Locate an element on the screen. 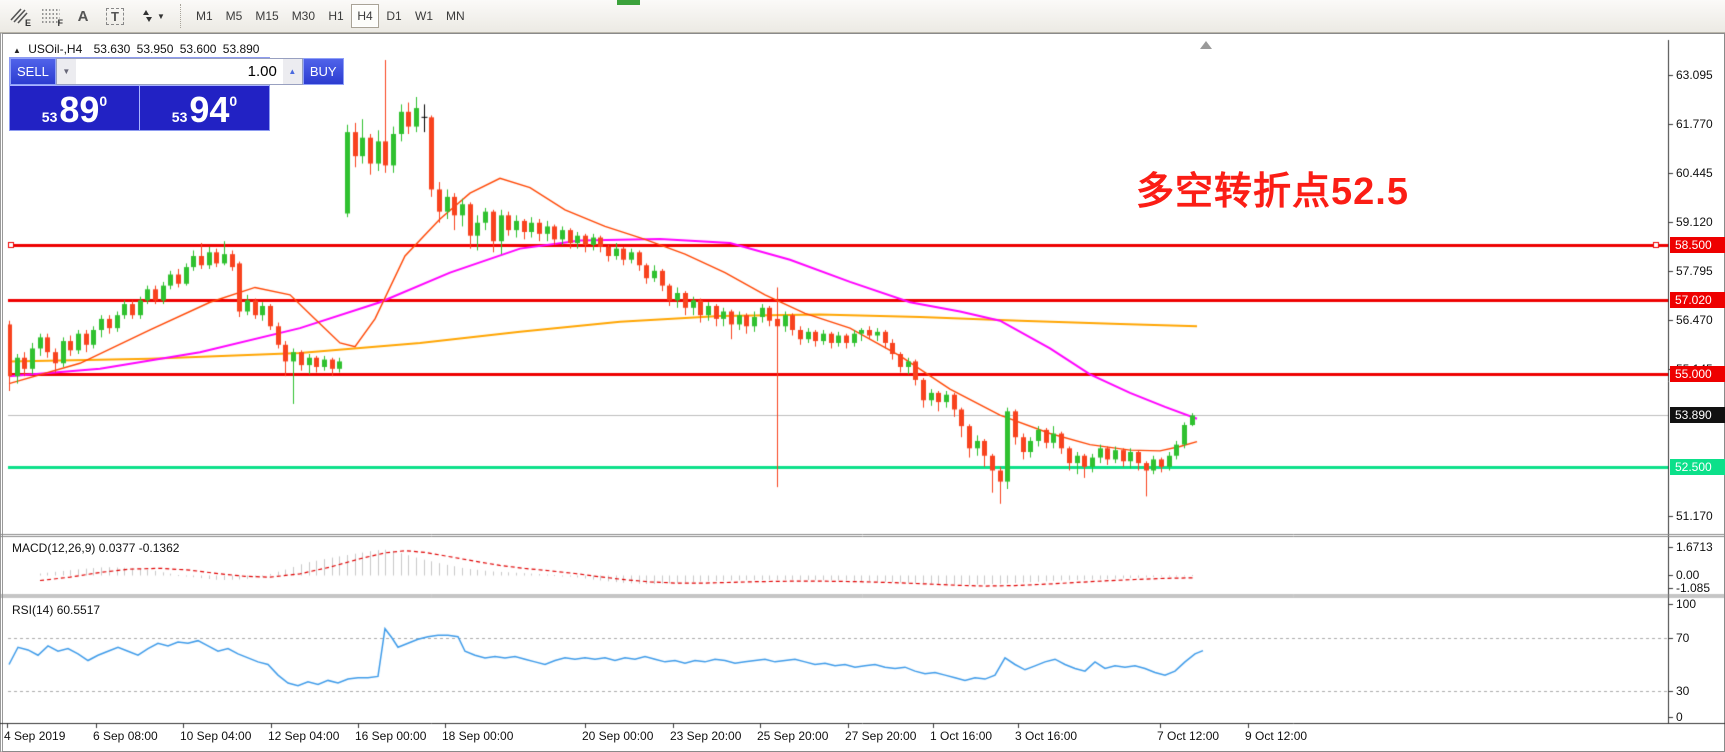  time-tick: 27 Sep 20:00 is located at coordinates (881, 736).